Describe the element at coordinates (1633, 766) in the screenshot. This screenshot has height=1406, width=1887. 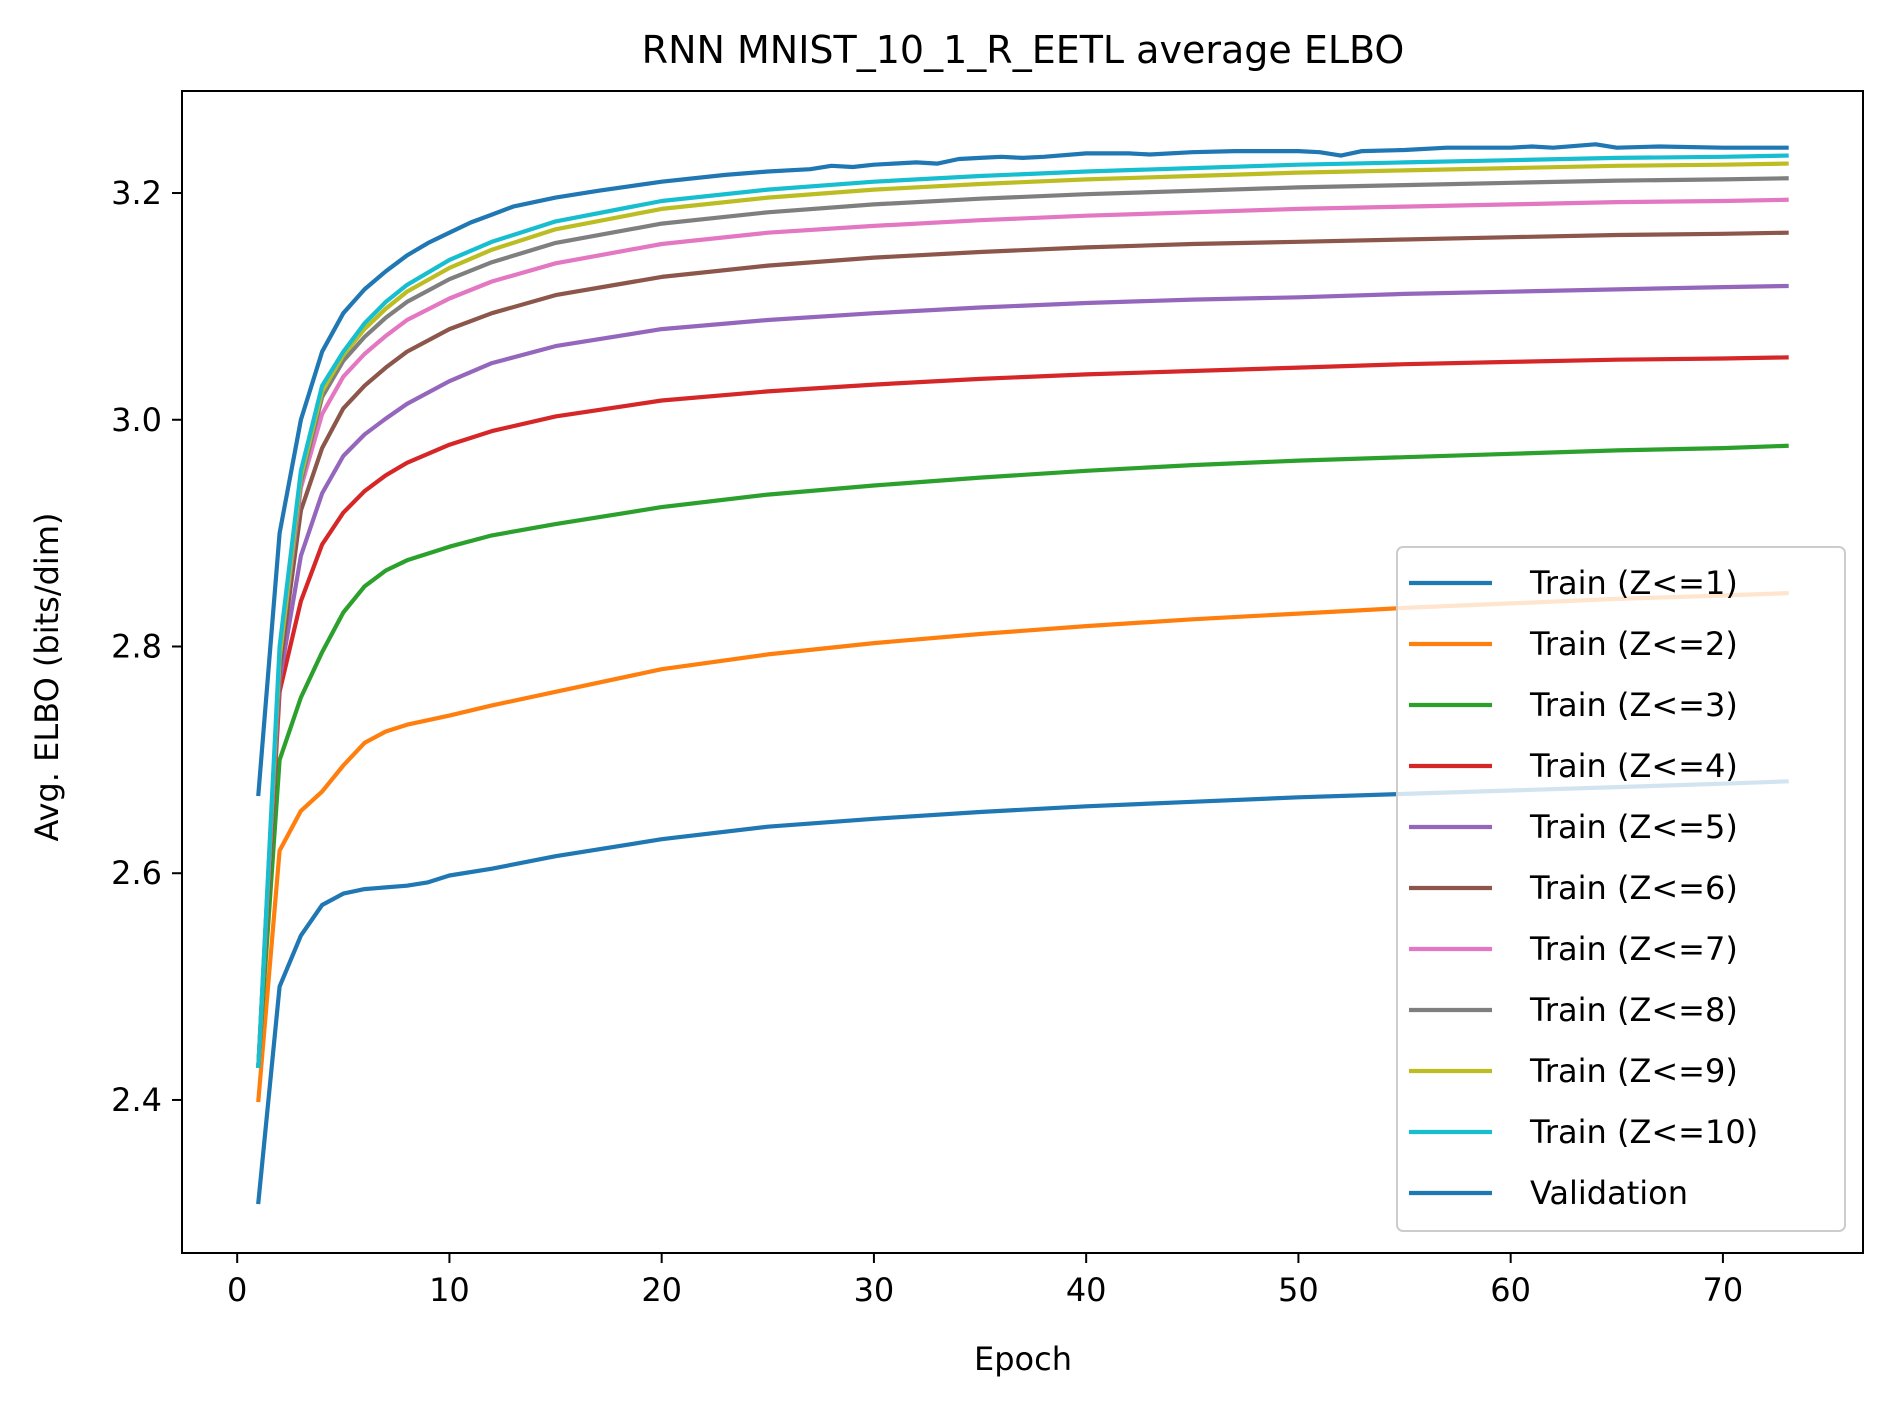
I see `legend-label-4: Train (Z<=4)` at that location.